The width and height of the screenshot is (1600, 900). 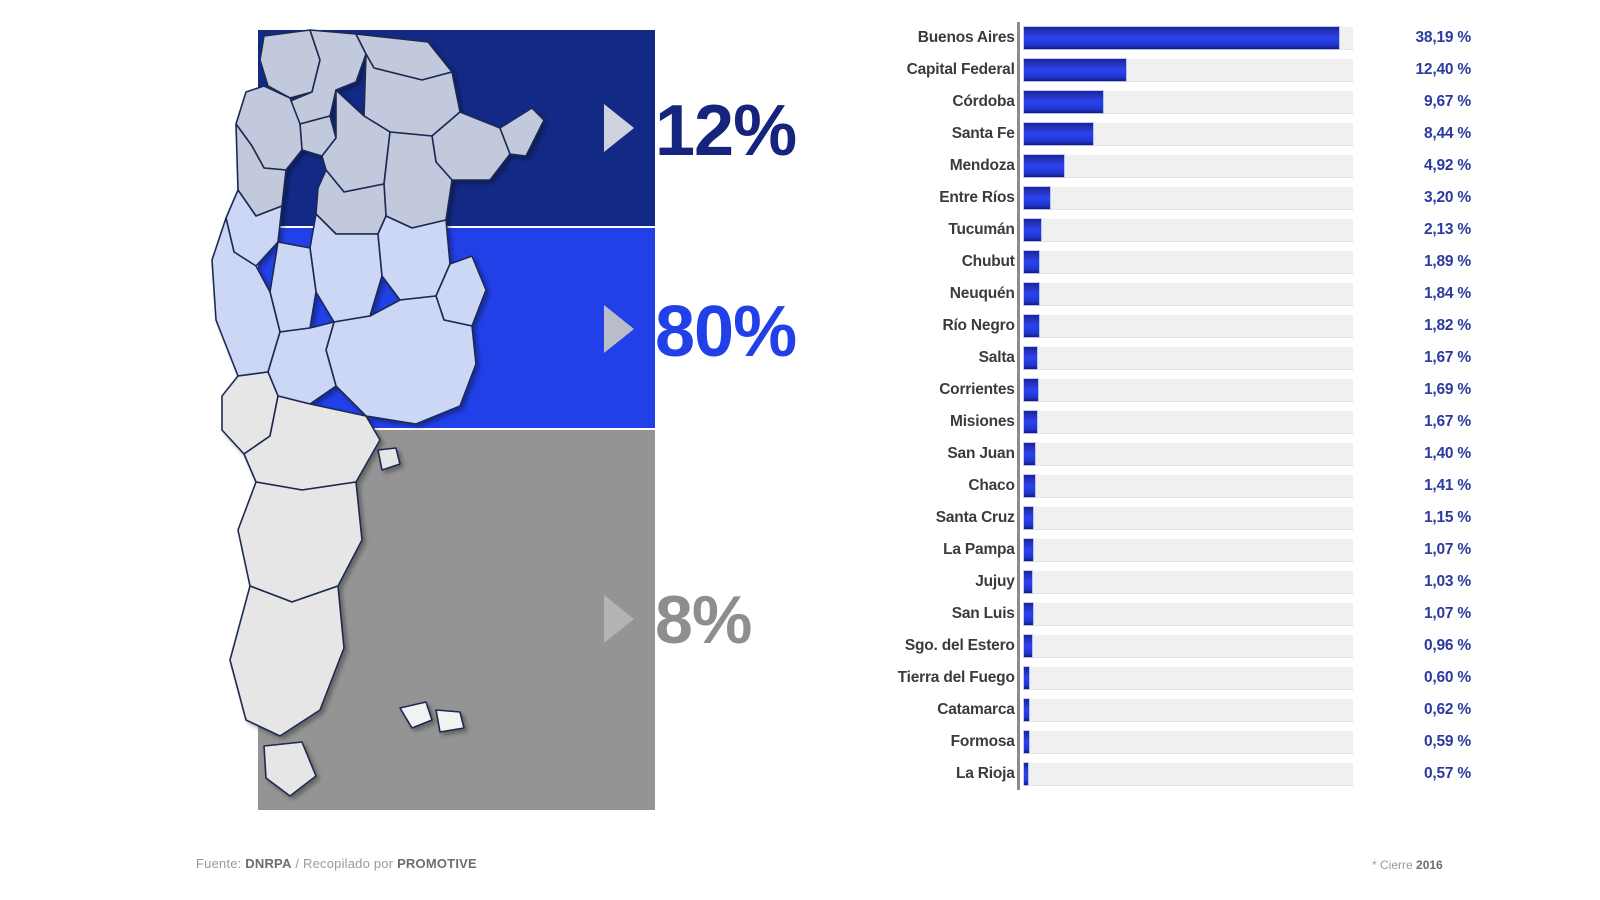 What do you see at coordinates (983, 133) in the screenshot?
I see `chart-row-label: Santa Fe` at bounding box center [983, 133].